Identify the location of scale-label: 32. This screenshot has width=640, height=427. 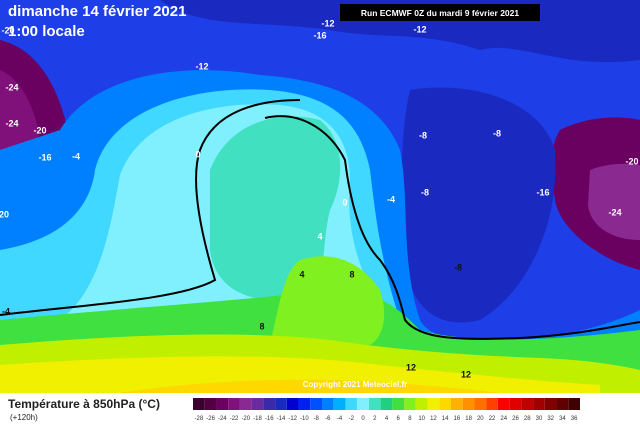
(550, 419).